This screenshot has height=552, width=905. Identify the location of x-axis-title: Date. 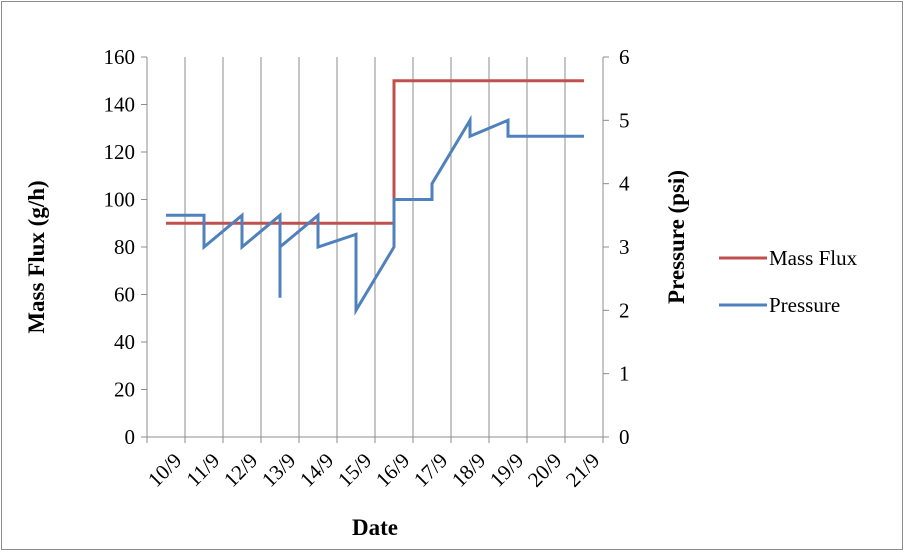
(375, 527).